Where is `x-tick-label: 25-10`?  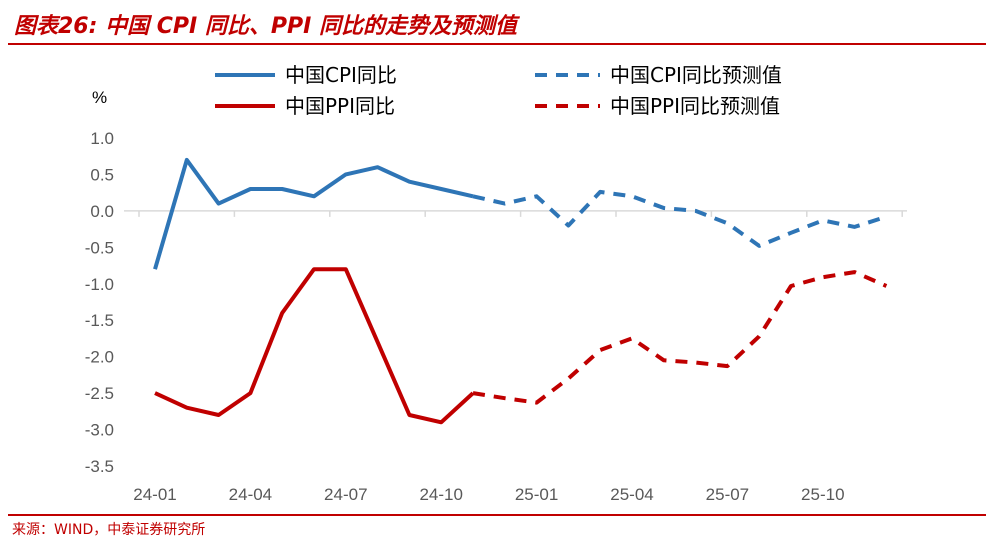
x-tick-label: 25-10 is located at coordinates (822, 494).